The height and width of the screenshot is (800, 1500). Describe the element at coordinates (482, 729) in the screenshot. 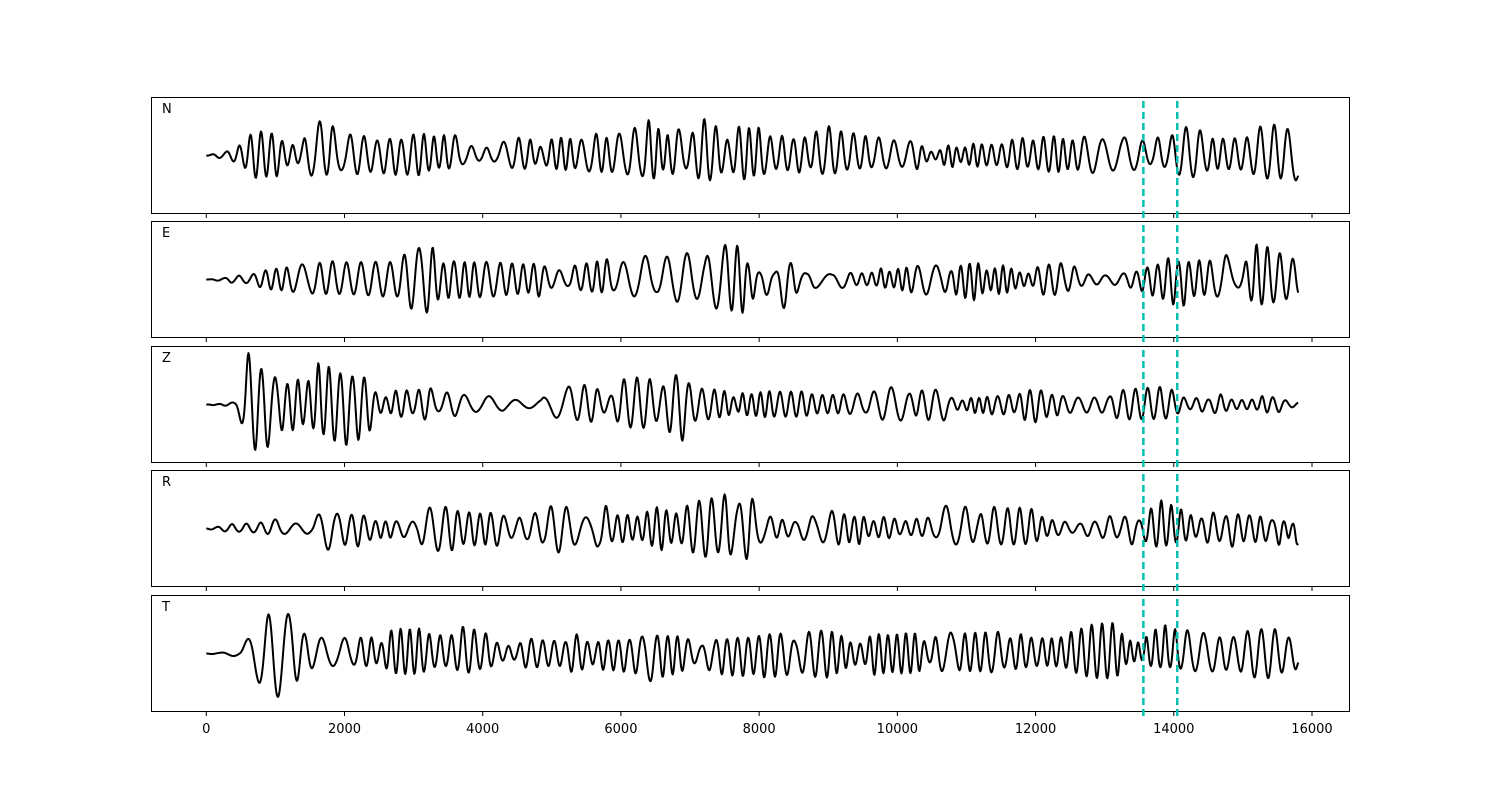

I see `x-tick-label: 4000` at that location.